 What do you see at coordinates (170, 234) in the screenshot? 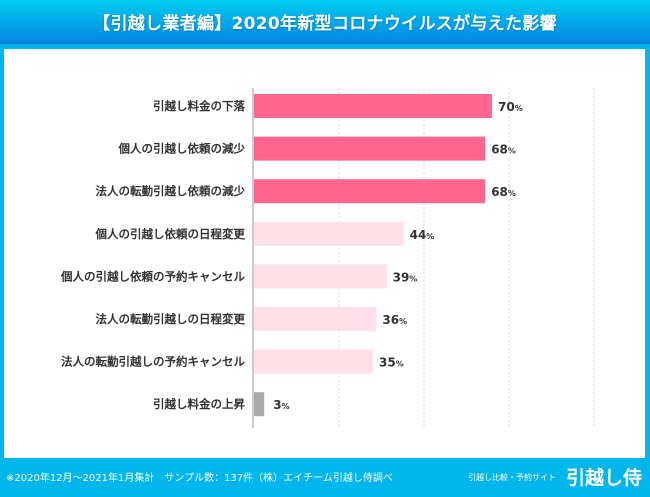
I see `category-label: 個人の引越し依頼の日程変更` at bounding box center [170, 234].